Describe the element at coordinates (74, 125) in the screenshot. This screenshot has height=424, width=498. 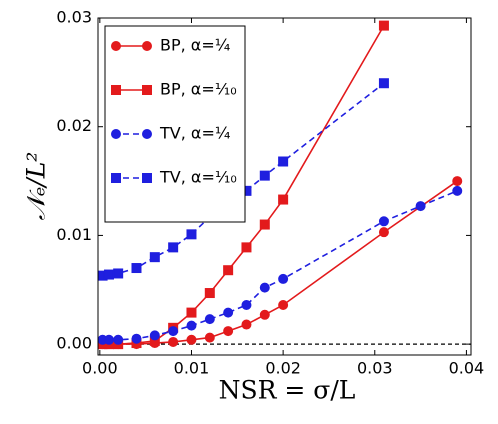
I see `y-tick-label: 0.02` at that location.